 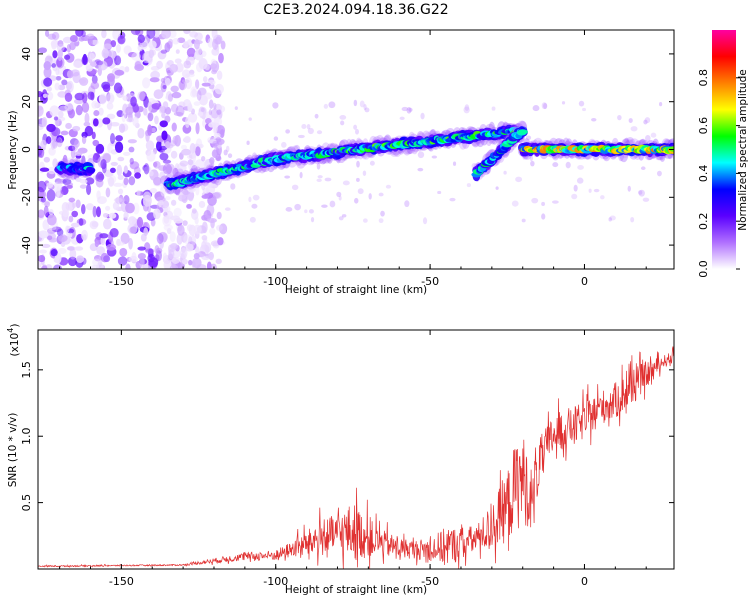 I want to click on y-tick-label: 40, so click(x=26, y=54).